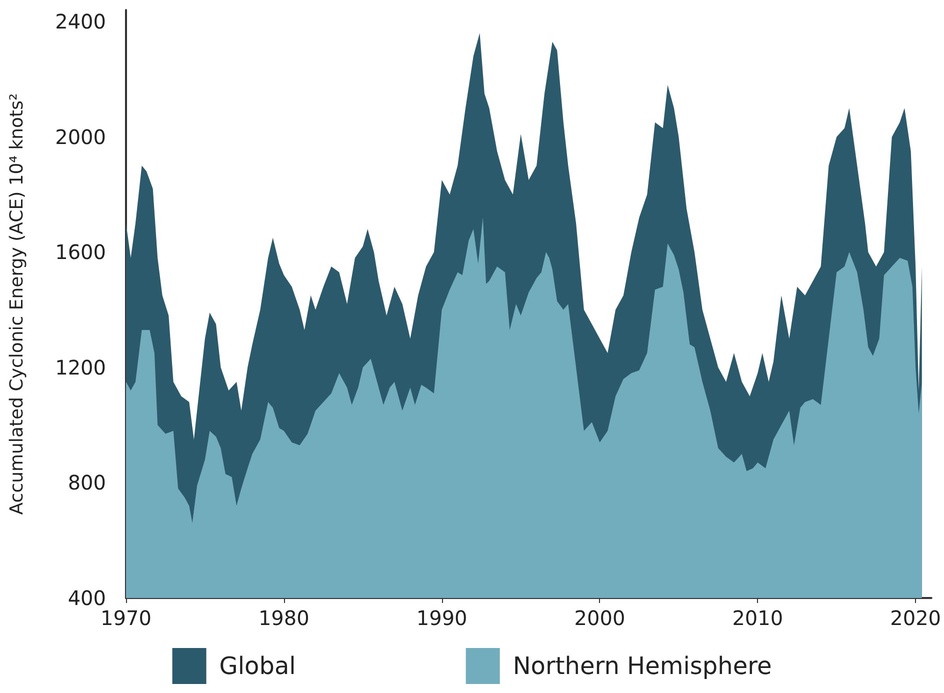 The height and width of the screenshot is (693, 944). Describe the element at coordinates (80, 22) in the screenshot. I see `y-tick-label: 2400` at that location.